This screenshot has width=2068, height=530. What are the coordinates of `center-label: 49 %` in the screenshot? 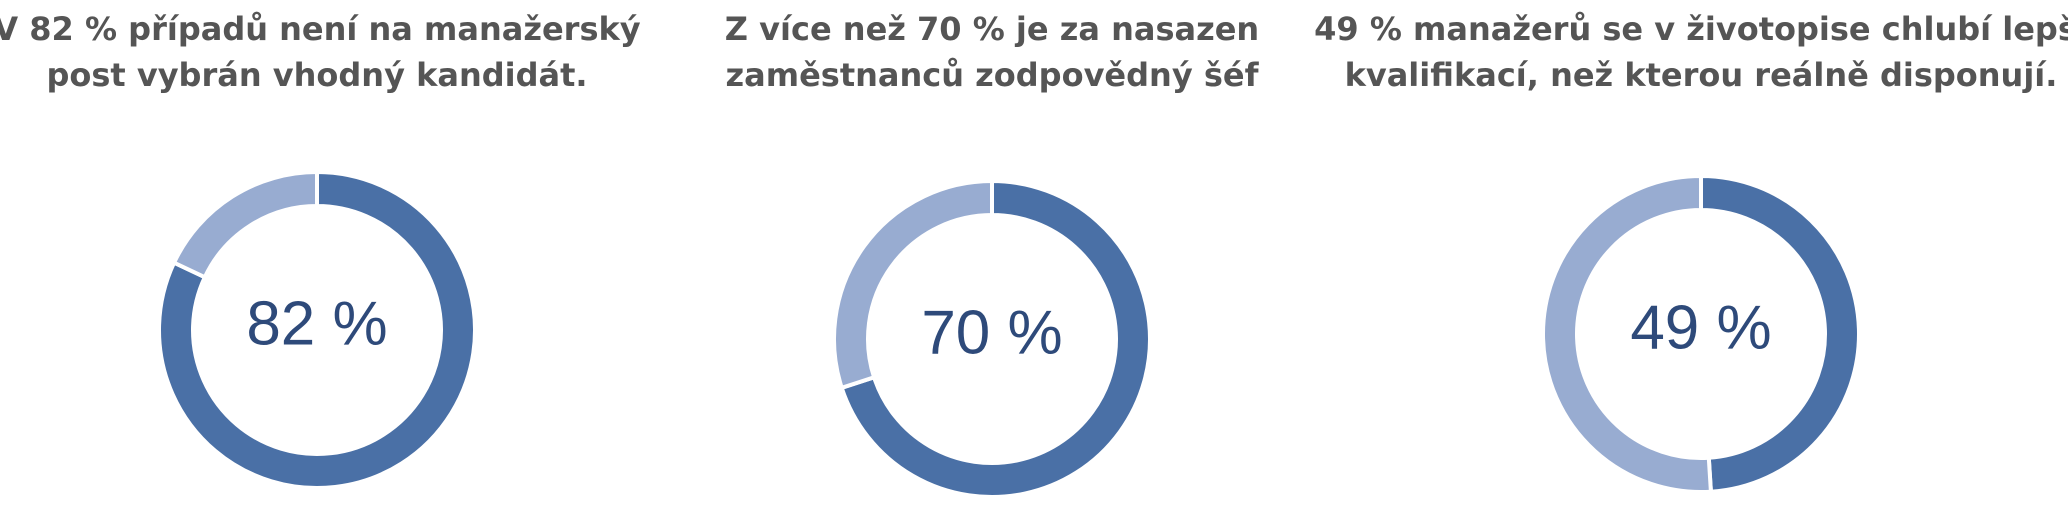 It's located at (1700, 327).